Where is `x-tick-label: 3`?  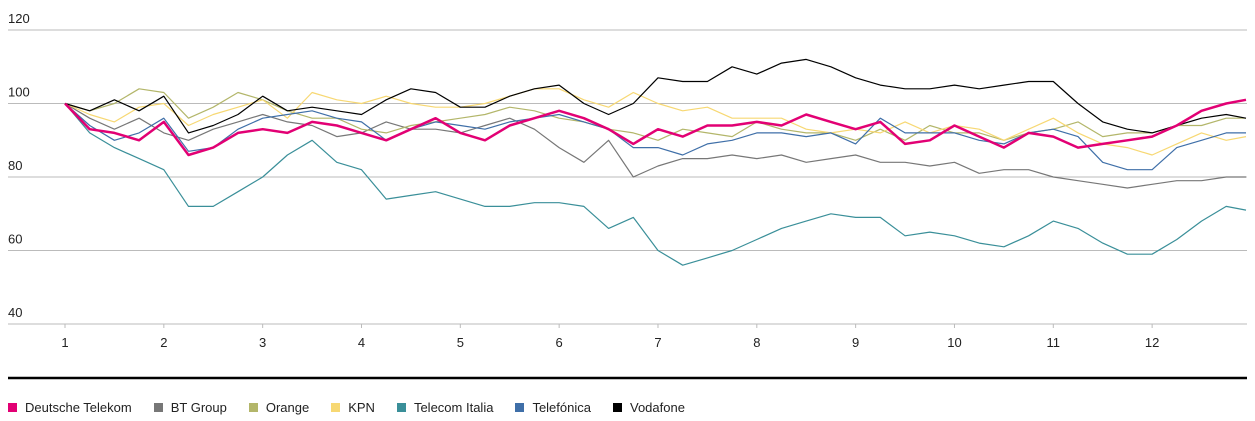
x-tick-label: 3 is located at coordinates (262, 342).